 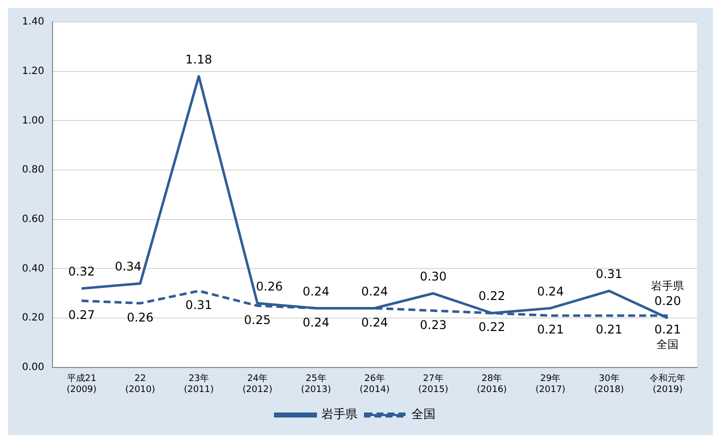 I want to click on data-label: 0.25, so click(x=257, y=319).